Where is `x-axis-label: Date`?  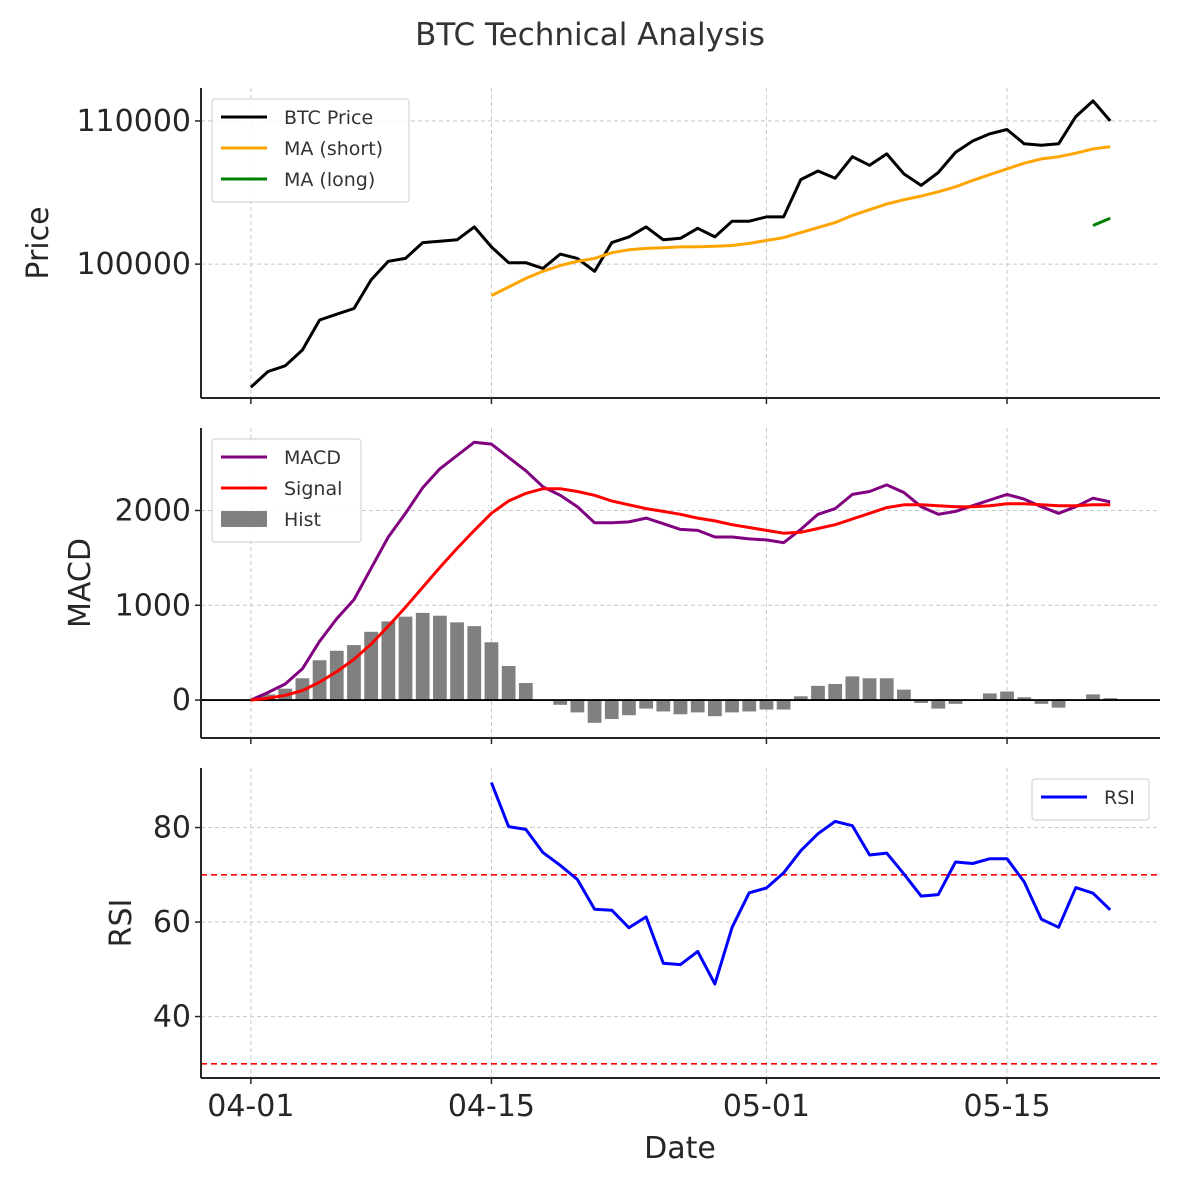 x-axis-label: Date is located at coordinates (680, 1148).